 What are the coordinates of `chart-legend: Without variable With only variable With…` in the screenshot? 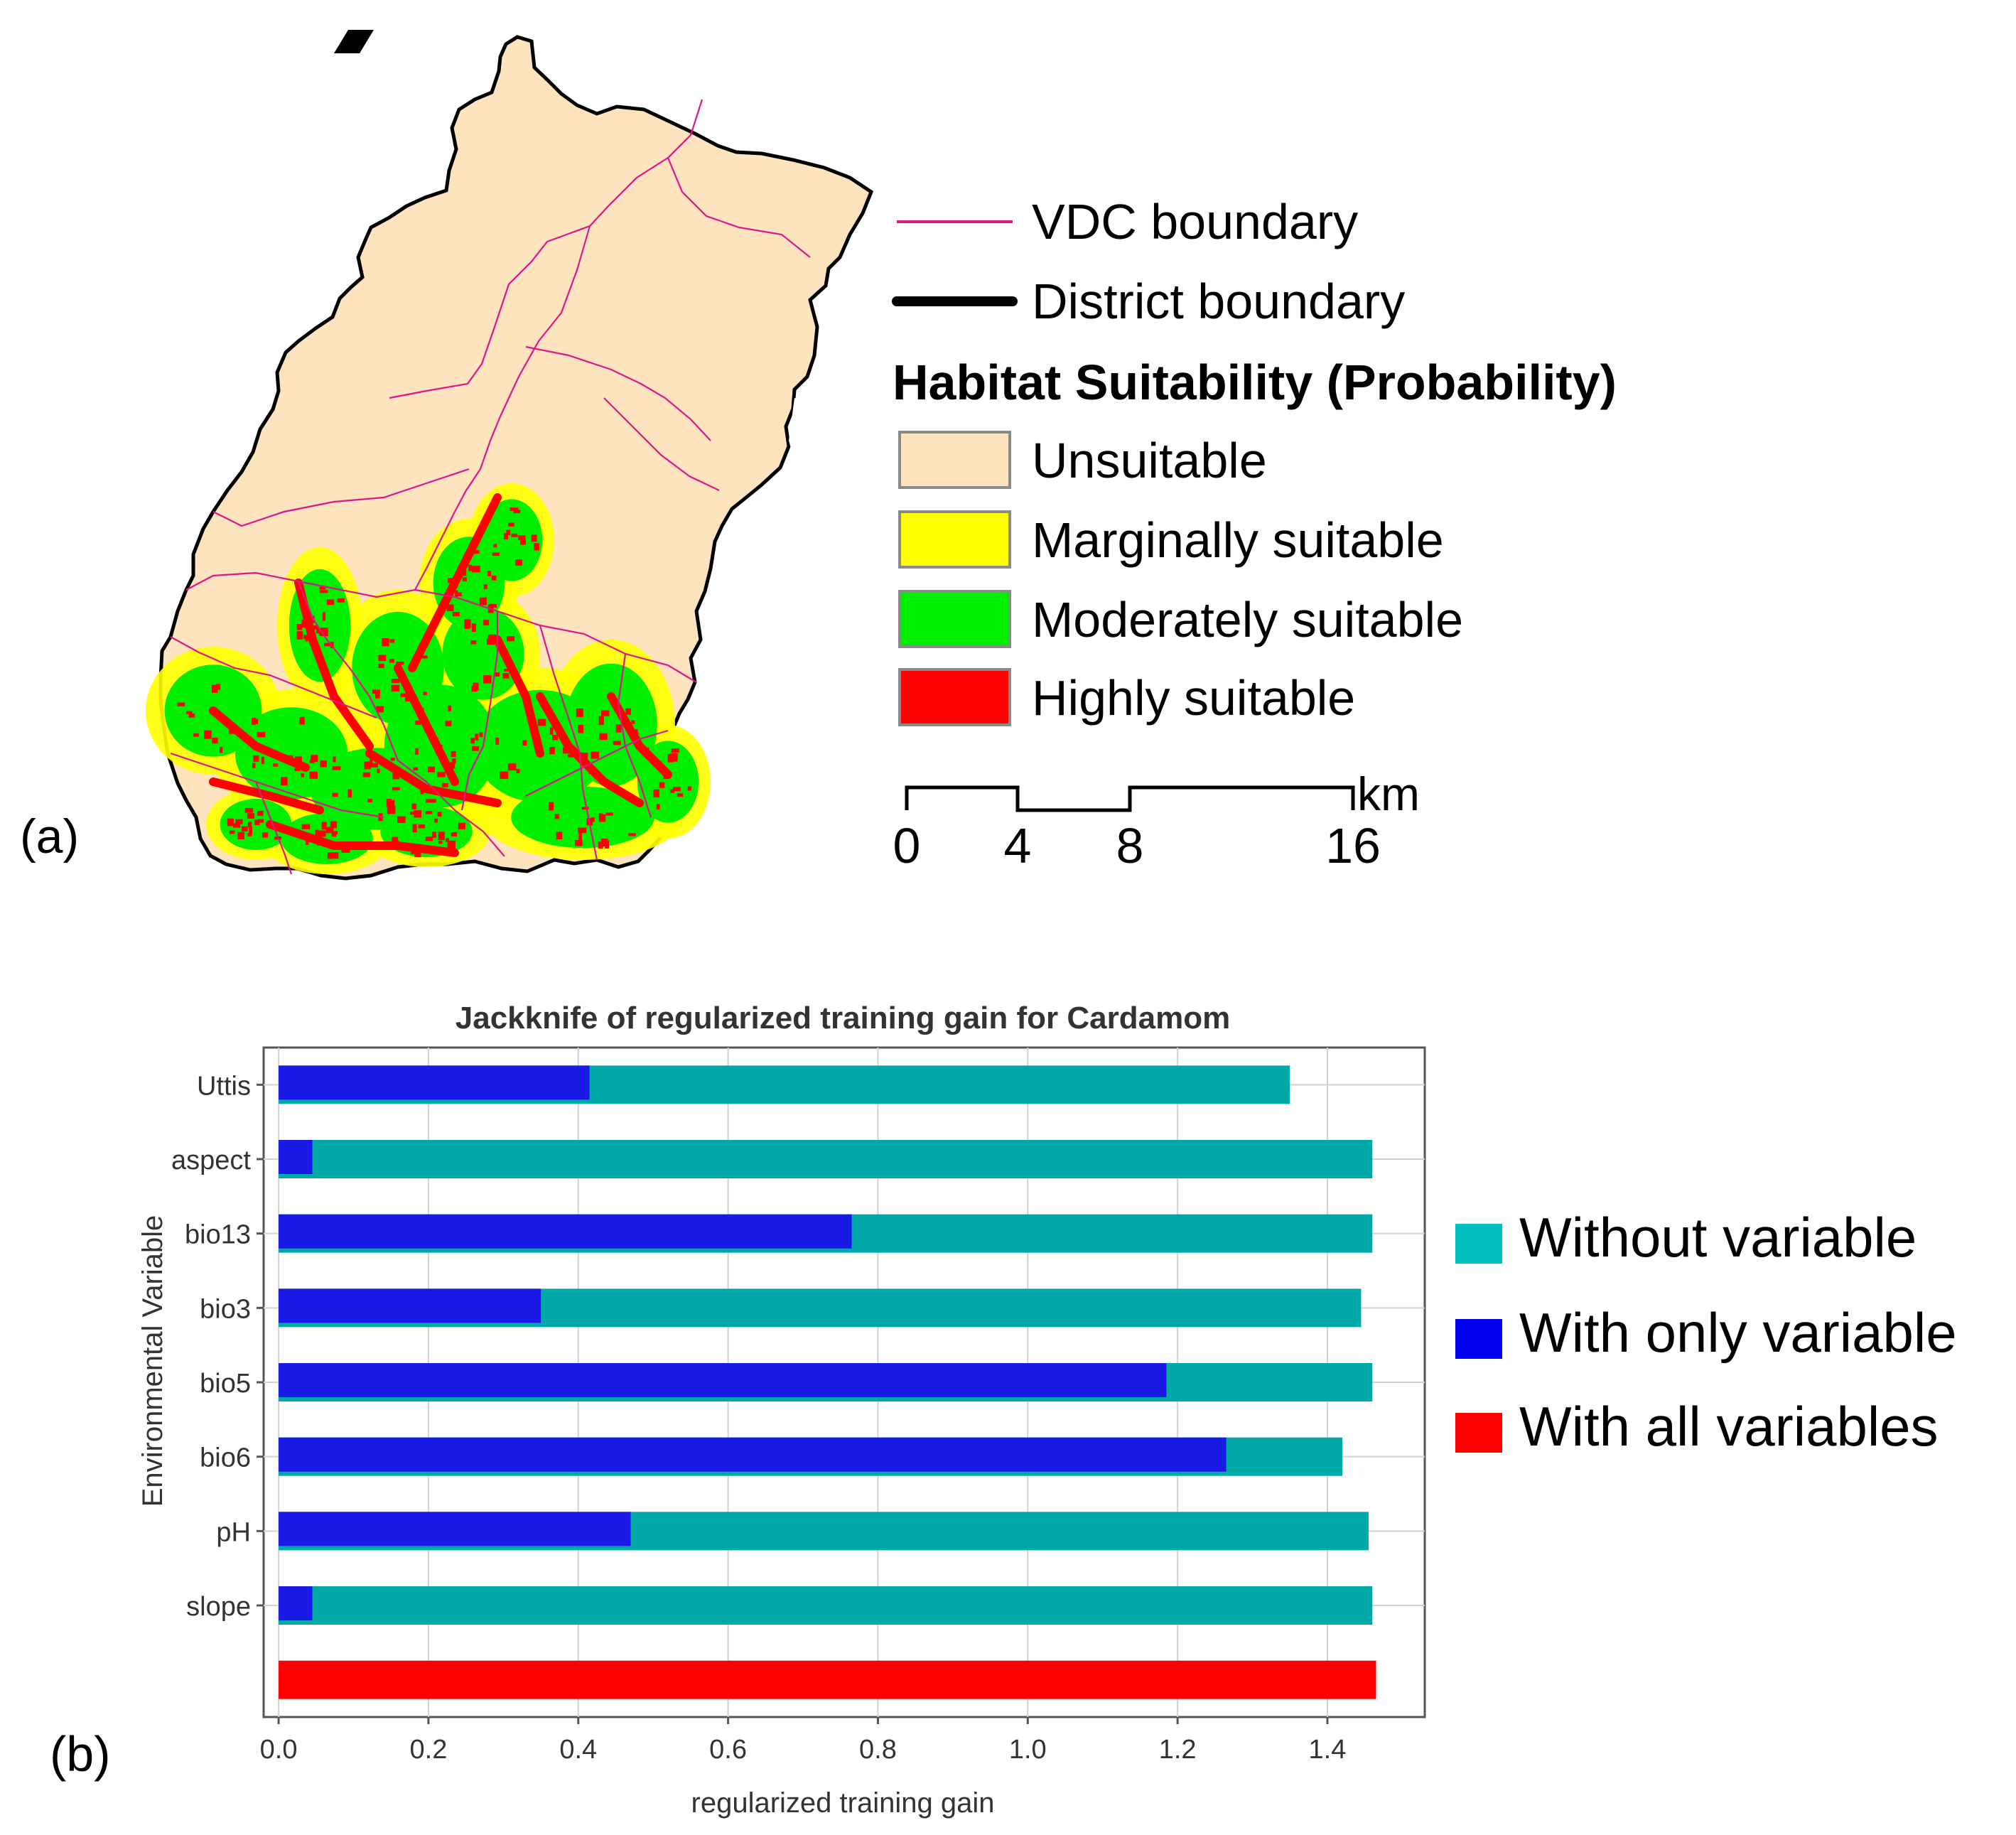 It's located at (1706, 1332).